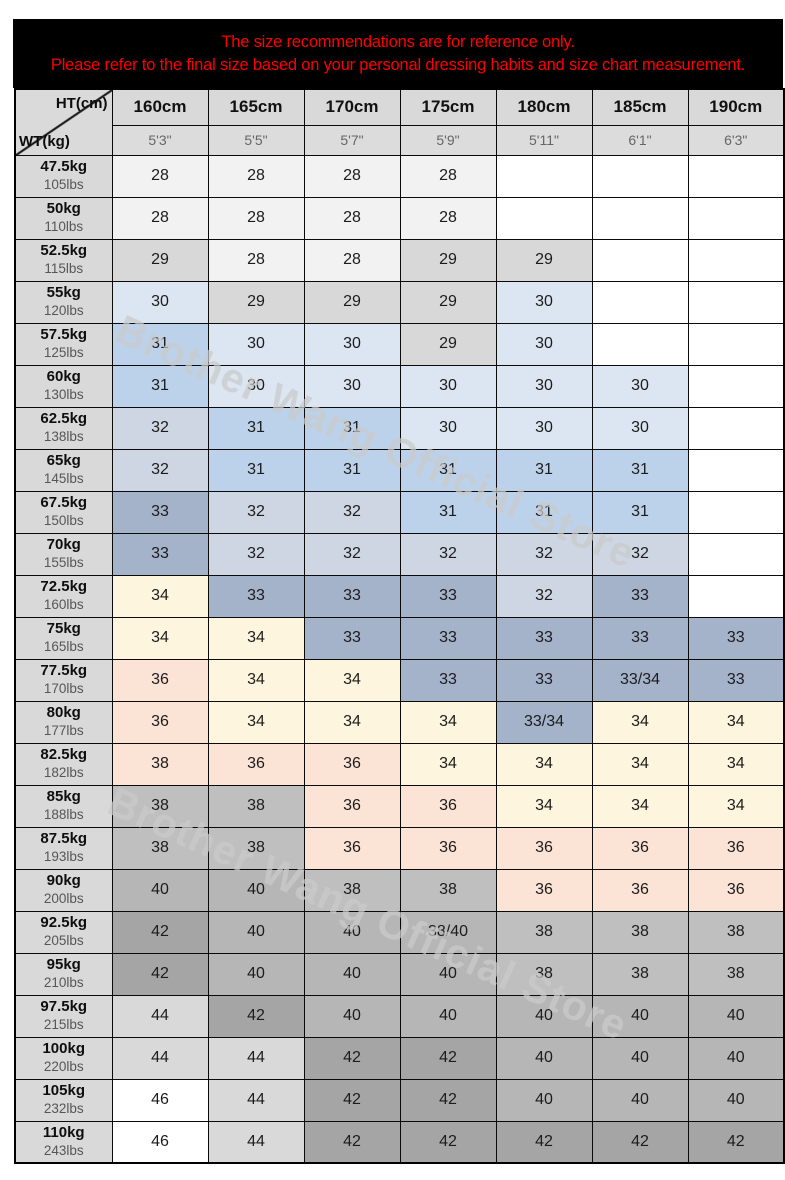  Describe the element at coordinates (160, 107) in the screenshot. I see `height-header-cell: 160cm` at that location.